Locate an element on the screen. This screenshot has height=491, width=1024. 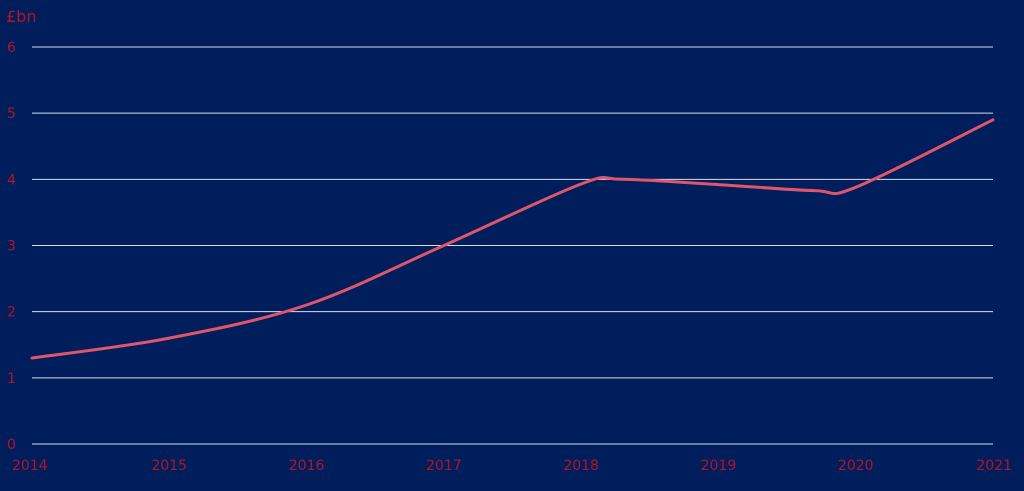
y-axis-unit-label: £bn is located at coordinates (21, 16).